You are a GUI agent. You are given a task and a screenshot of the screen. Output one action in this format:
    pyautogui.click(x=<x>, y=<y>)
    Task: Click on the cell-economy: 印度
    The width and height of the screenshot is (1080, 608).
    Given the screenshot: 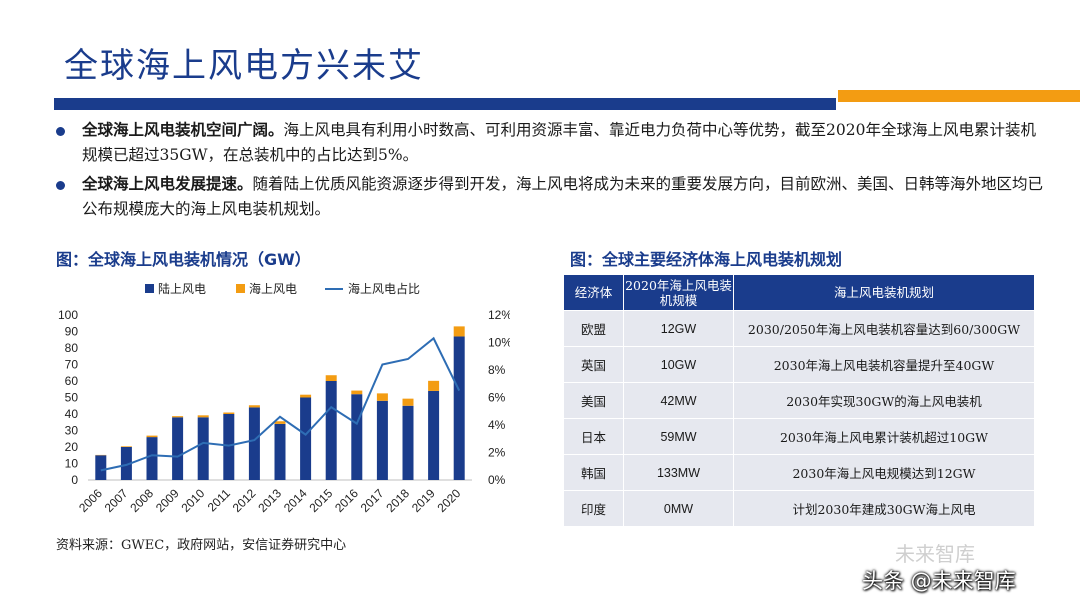 What is the action you would take?
    pyautogui.click(x=593, y=508)
    